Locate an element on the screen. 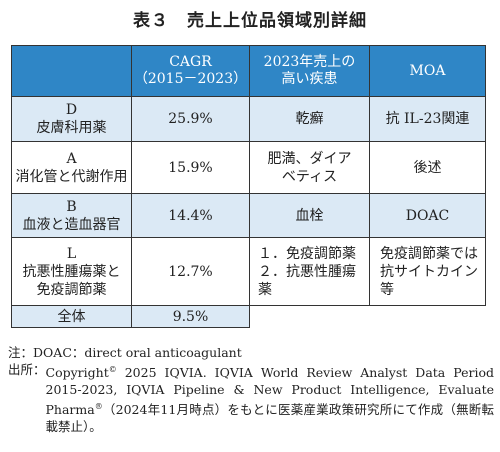 This screenshot has height=452, width=500. header-cagr: CAGR （2015－2023） is located at coordinates (190, 71).